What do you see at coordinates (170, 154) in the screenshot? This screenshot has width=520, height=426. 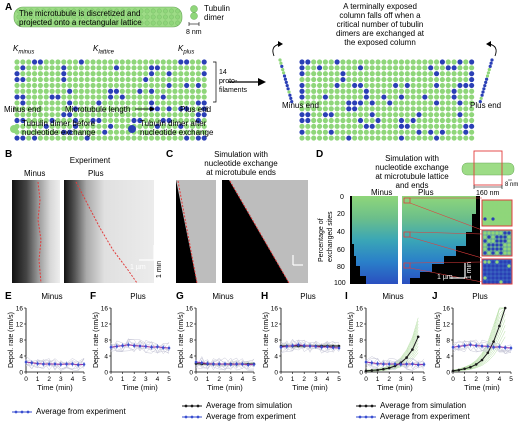 I see `panel-label-c: C` at bounding box center [170, 154].